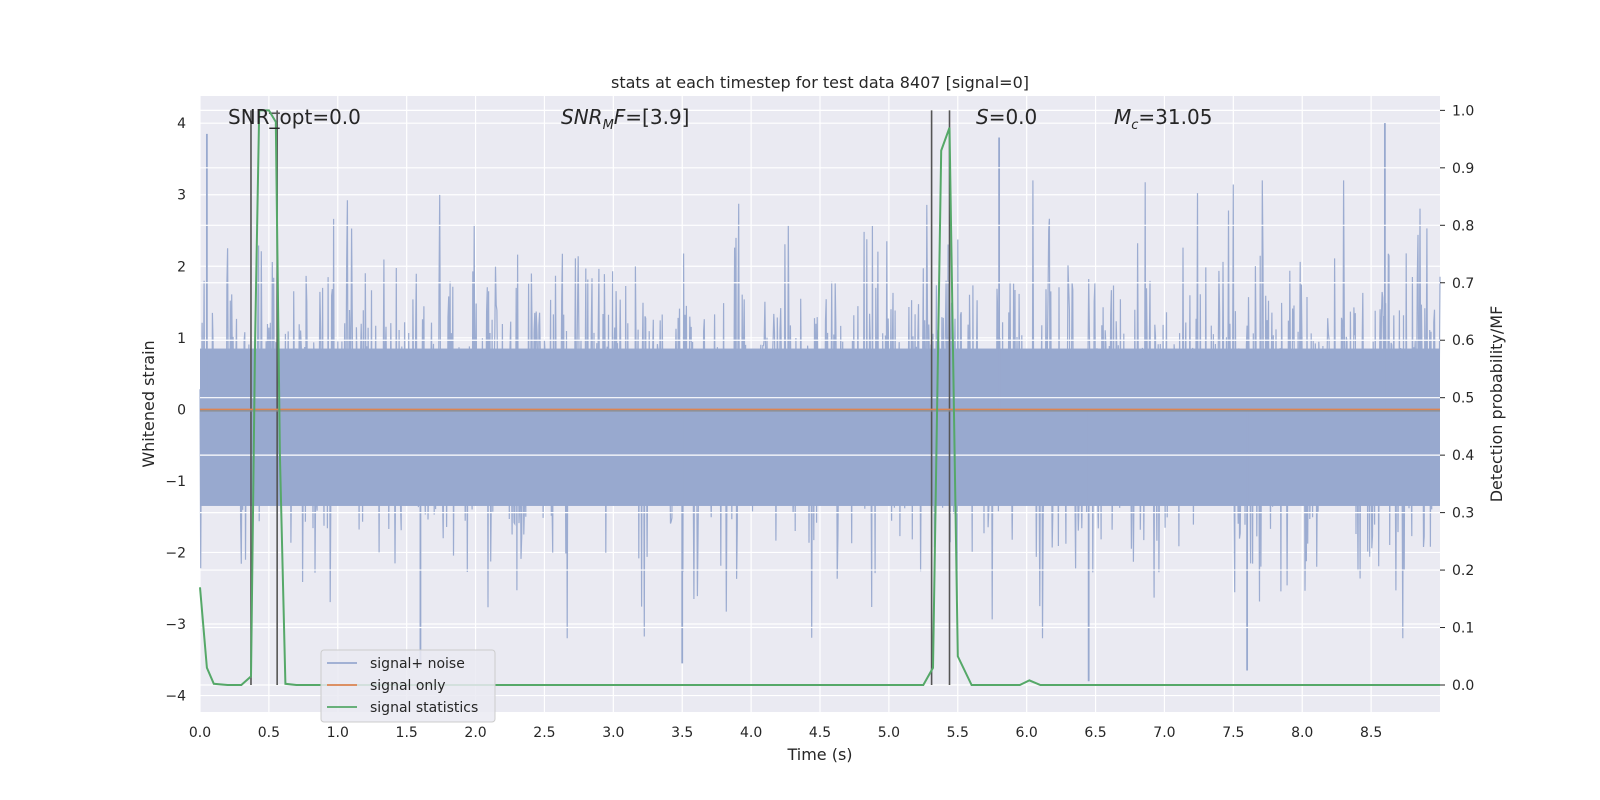  What do you see at coordinates (819, 754) in the screenshot?
I see `x-axis-label: Time (s)` at bounding box center [819, 754].